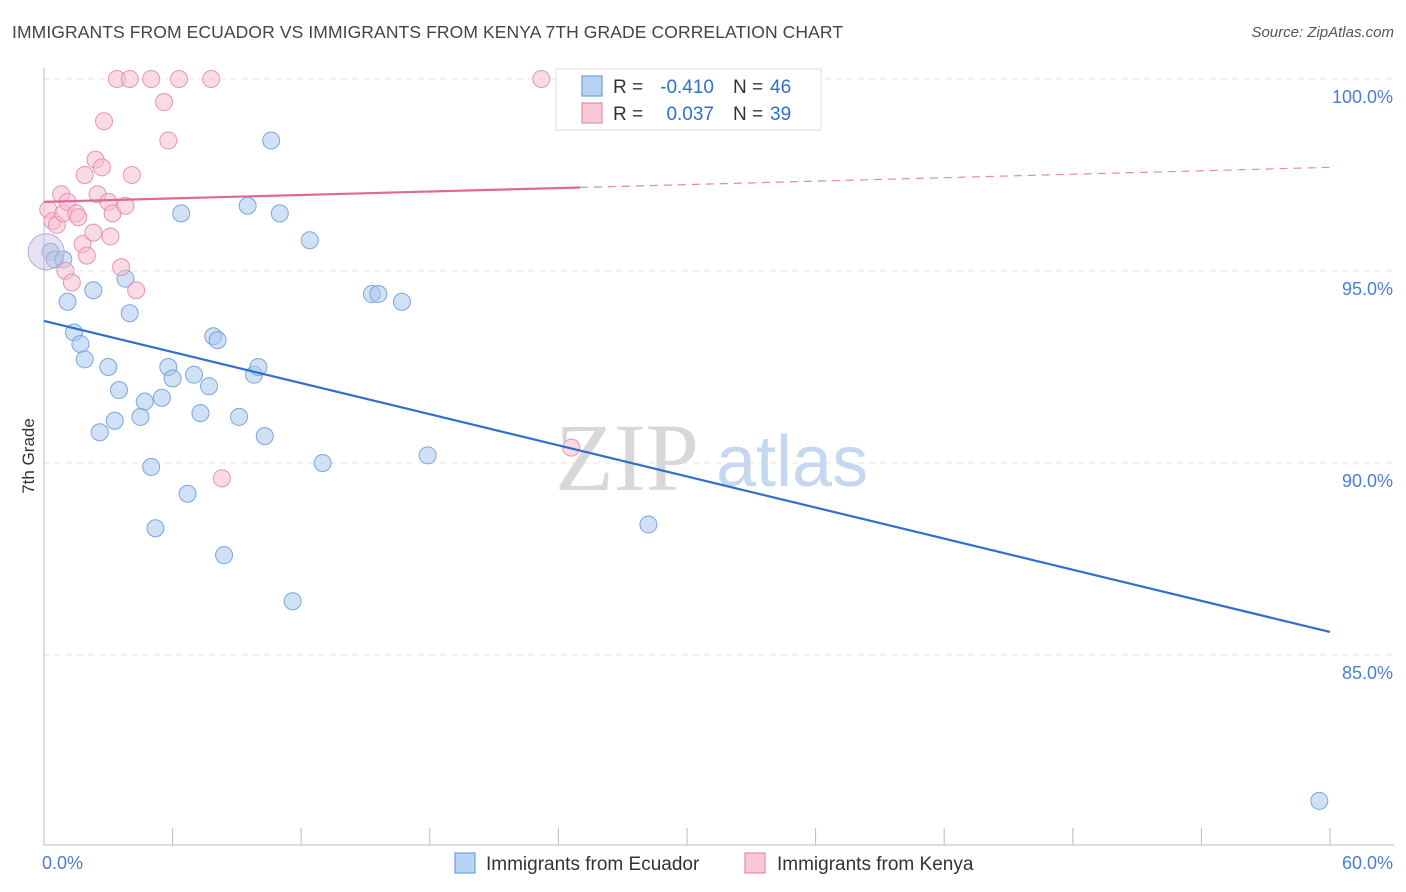  I want to click on x-tick-labels: 0.0% 60.0%, so click(717, 863).